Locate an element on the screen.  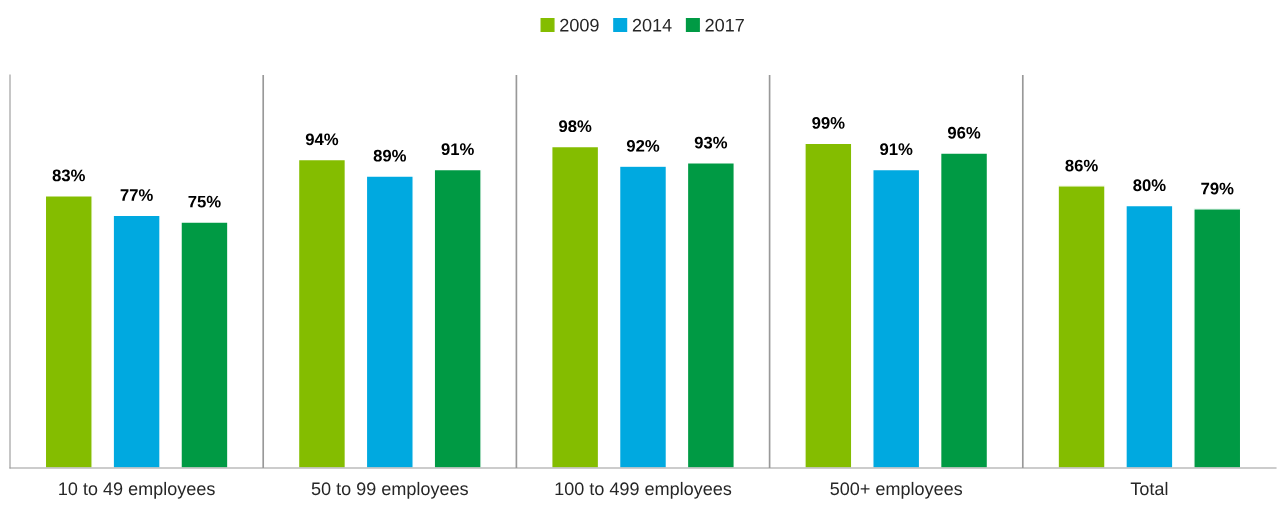
data-label: 94% is located at coordinates (322, 139).